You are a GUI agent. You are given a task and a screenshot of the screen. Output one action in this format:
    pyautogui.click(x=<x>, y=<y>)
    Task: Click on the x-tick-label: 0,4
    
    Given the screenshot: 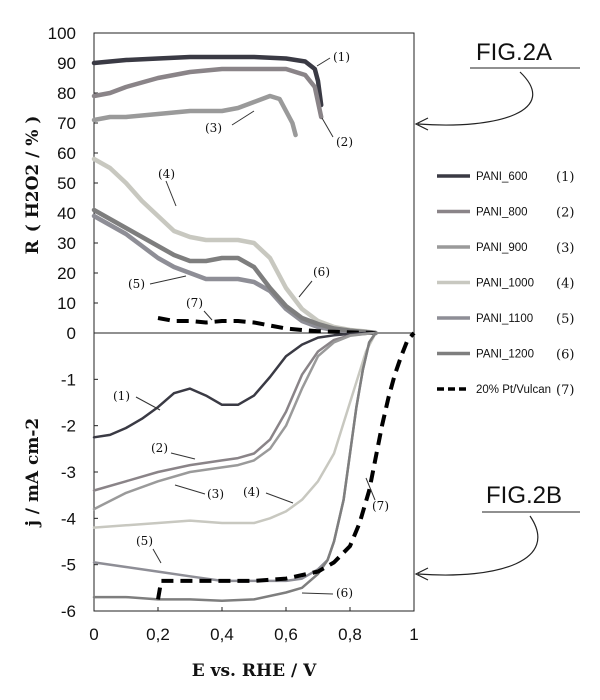 What is the action you would take?
    pyautogui.click(x=222, y=634)
    